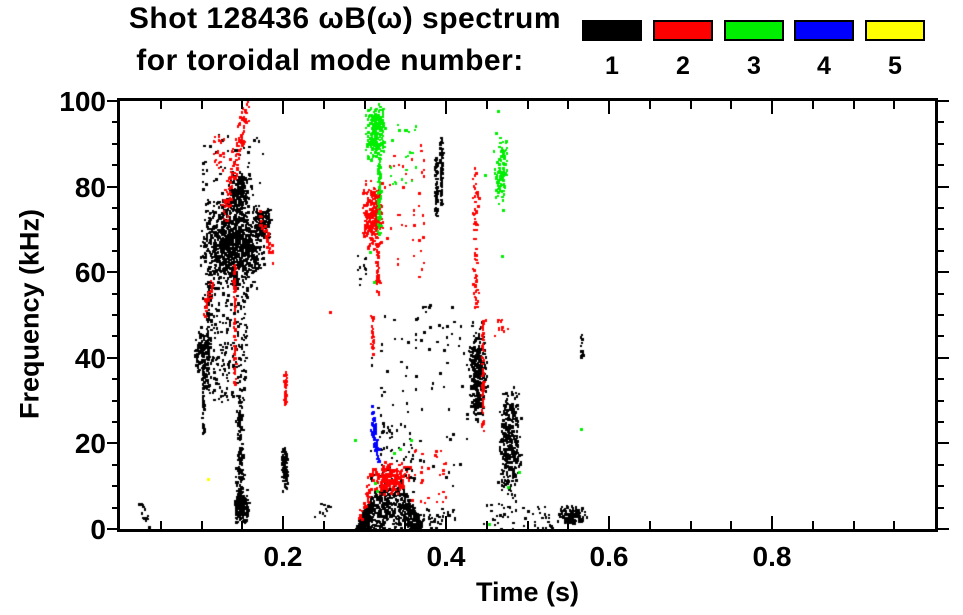 Image resolution: width=963 pixels, height=615 pixels. I want to click on legend-label-mode-5: 5, so click(895, 66).